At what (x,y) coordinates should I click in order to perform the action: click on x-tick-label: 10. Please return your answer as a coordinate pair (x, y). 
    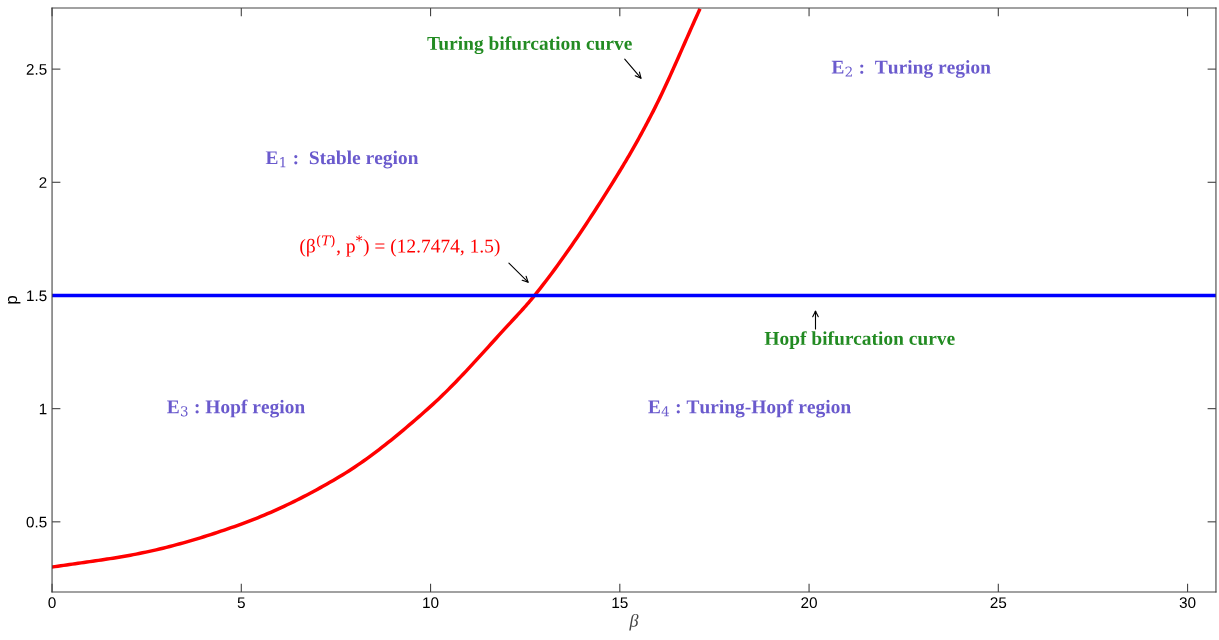
    Looking at the image, I should click on (431, 603).